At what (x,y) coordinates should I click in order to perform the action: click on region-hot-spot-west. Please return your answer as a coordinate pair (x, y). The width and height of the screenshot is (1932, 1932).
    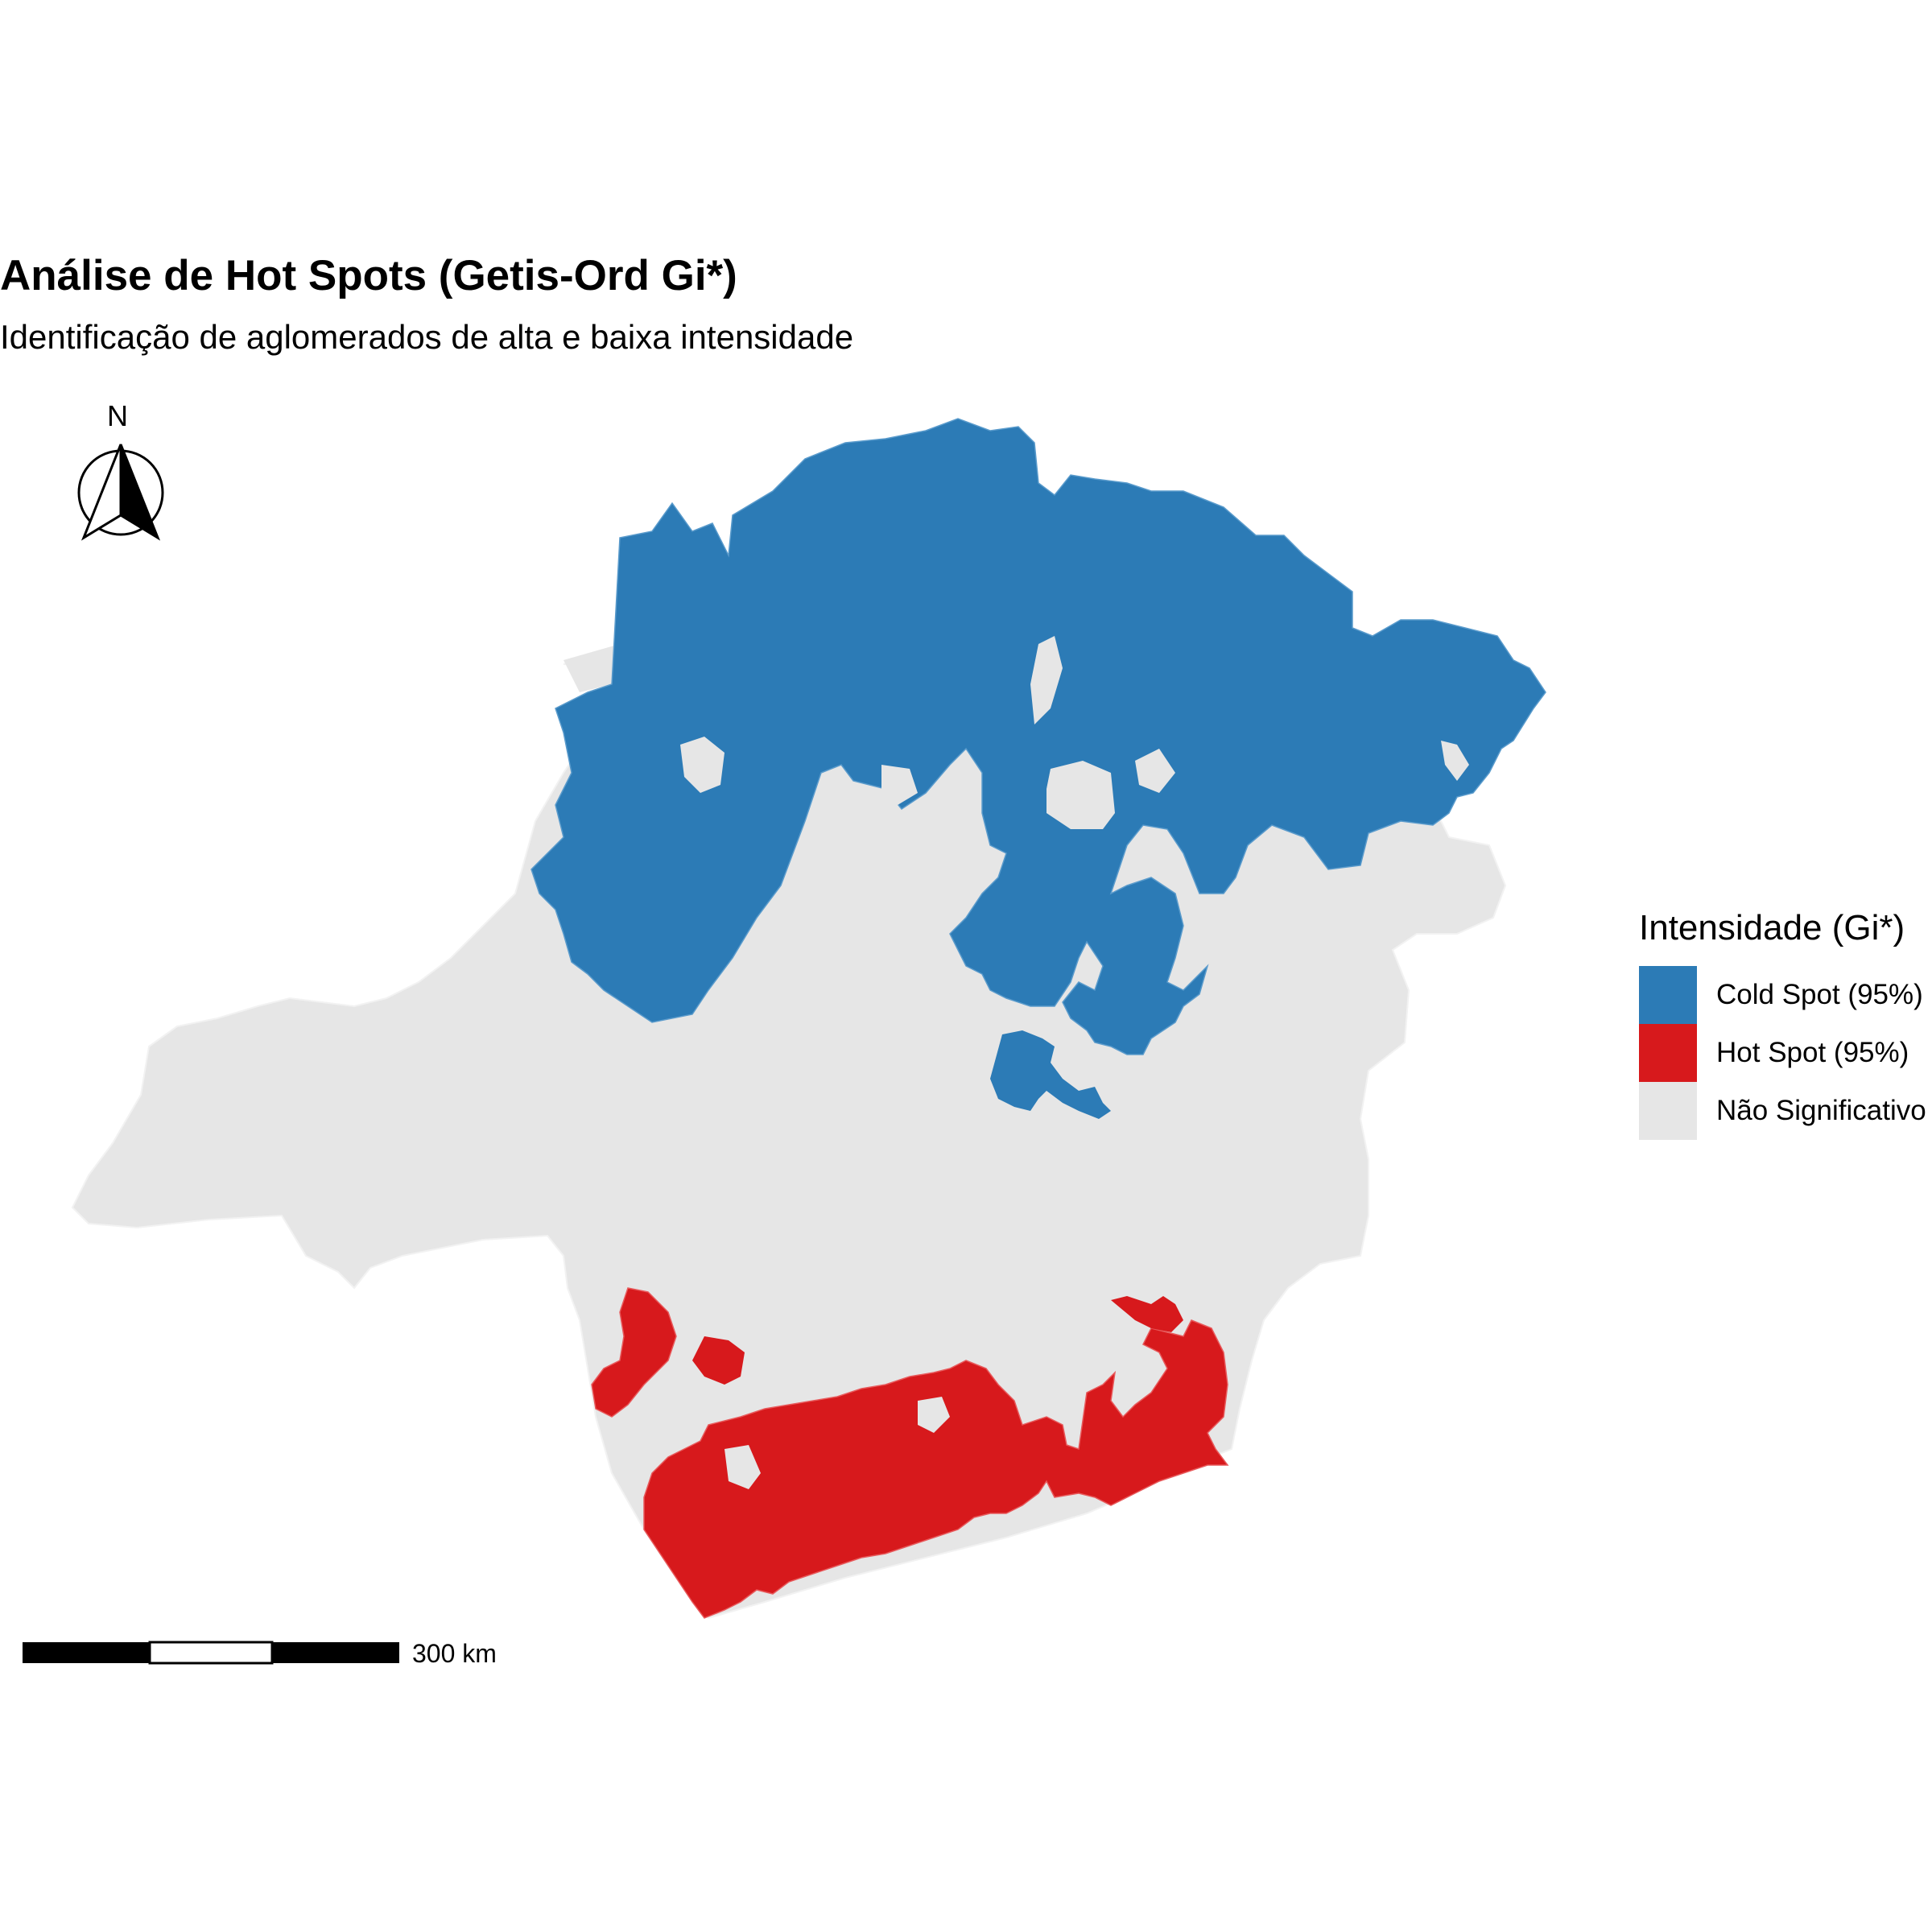
    Looking at the image, I should click on (634, 1352).